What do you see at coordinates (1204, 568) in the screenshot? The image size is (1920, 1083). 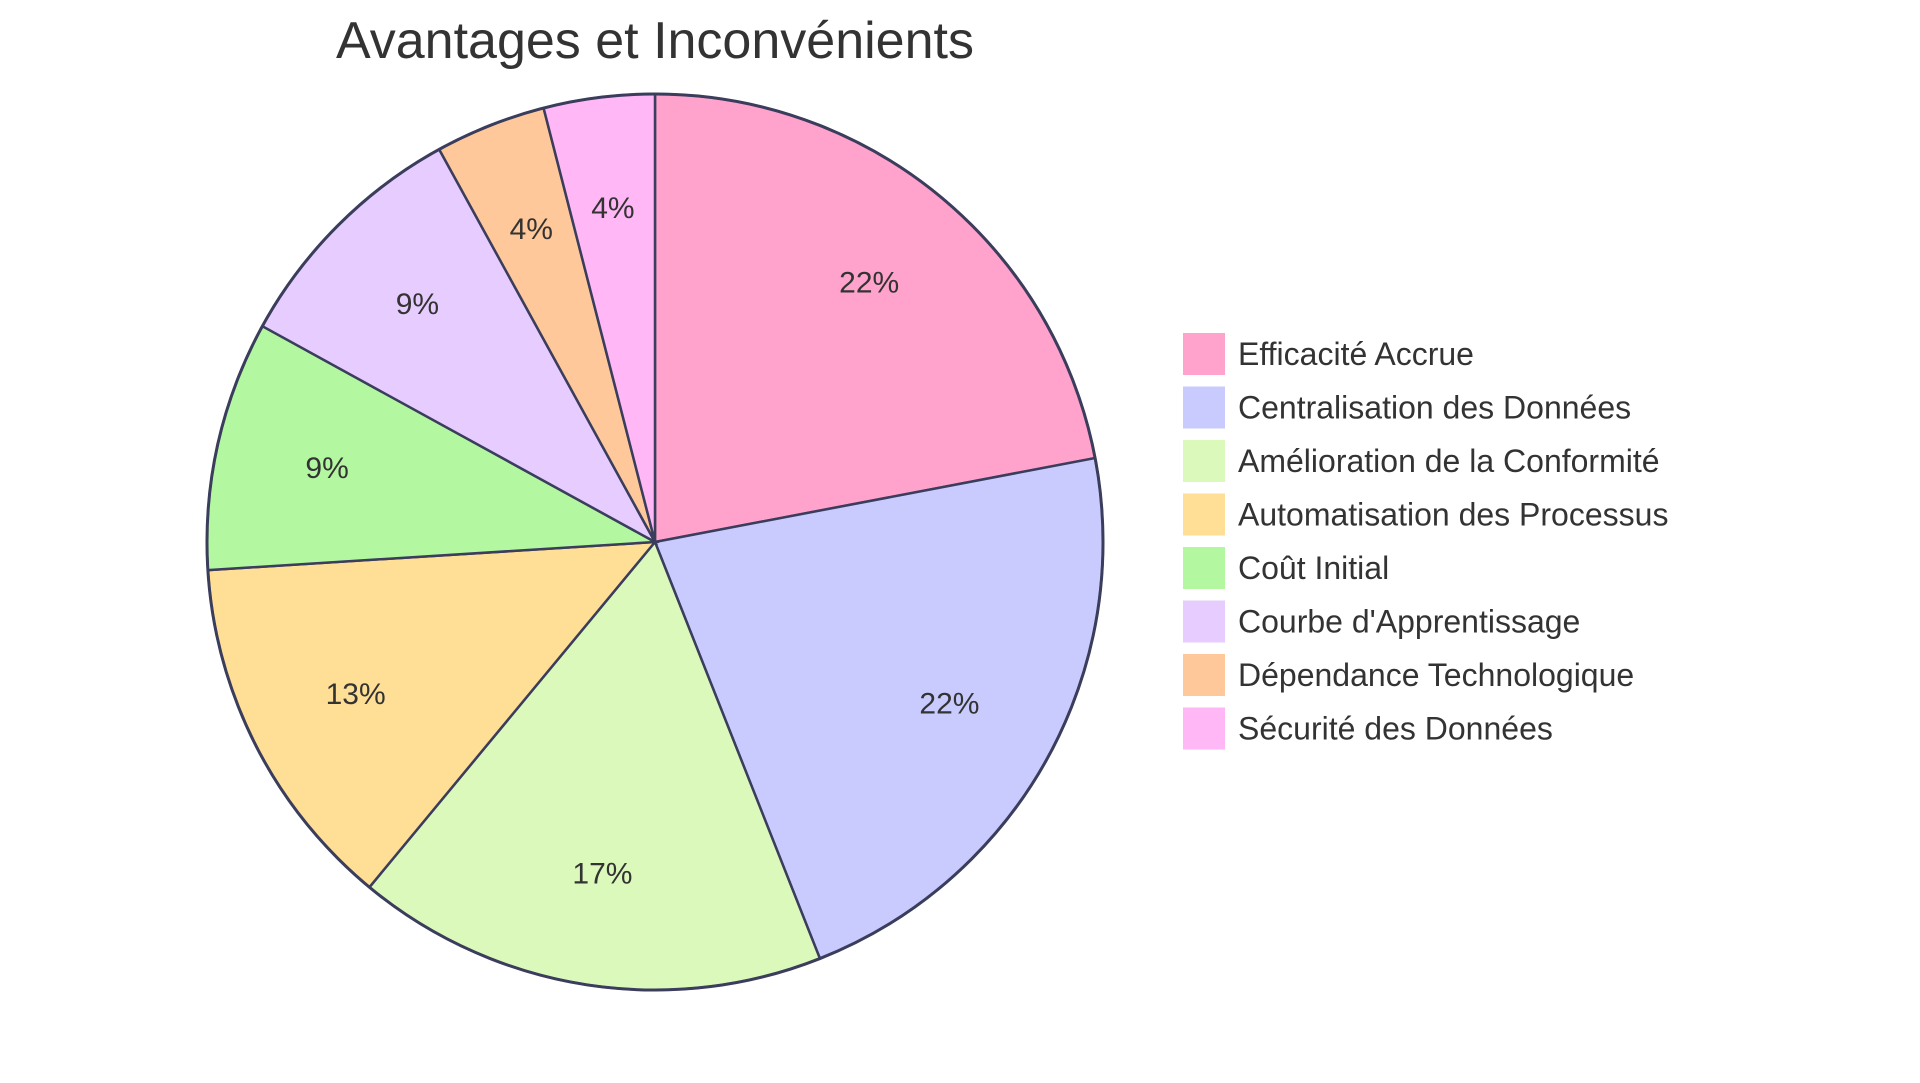 I see `legend-swatch-cout-initial` at bounding box center [1204, 568].